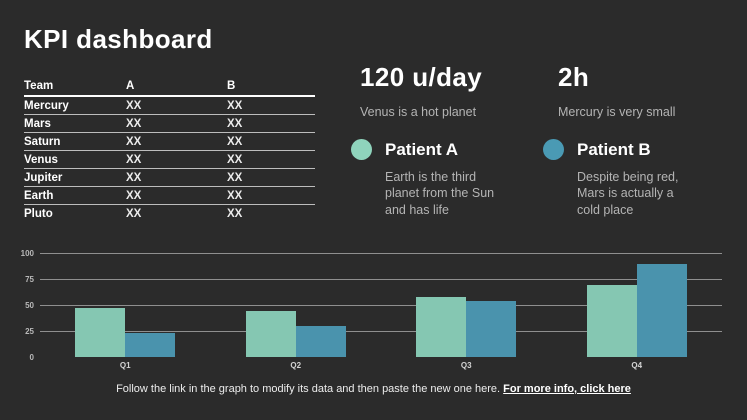  I want to click on table-cell-team: Saturn, so click(42, 141).